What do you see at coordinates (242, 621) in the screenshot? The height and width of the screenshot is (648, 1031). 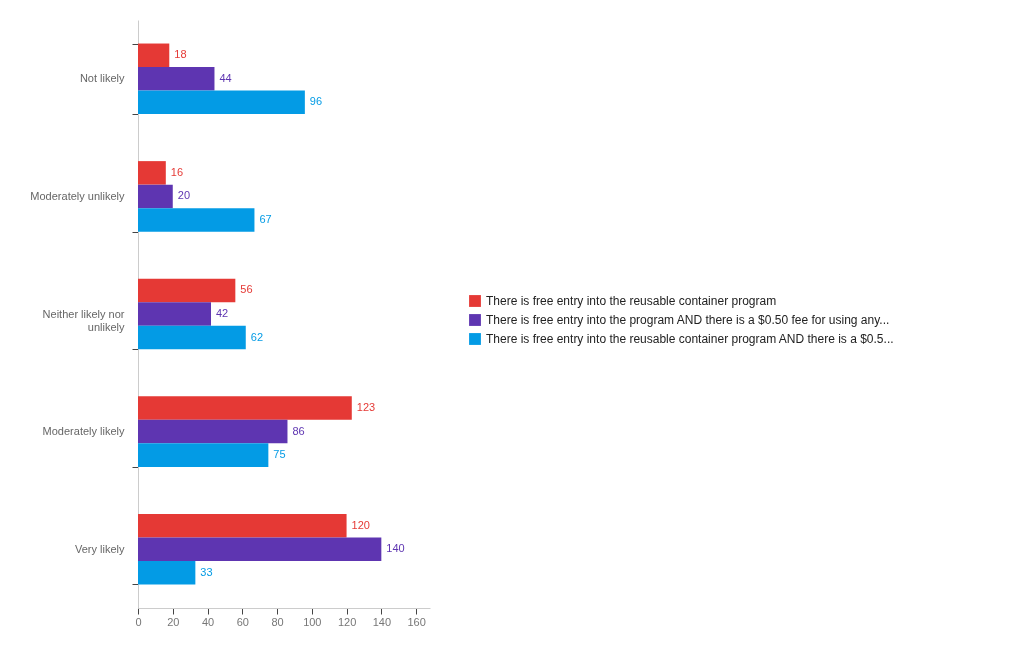 I see `x-tick-label: 60` at bounding box center [242, 621].